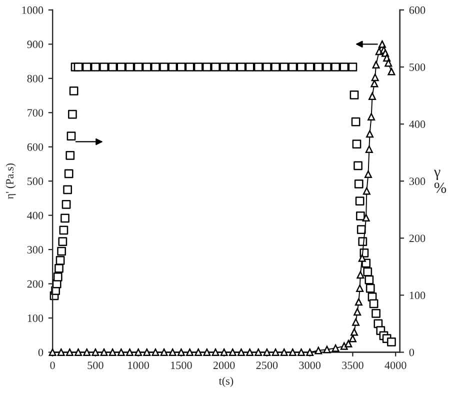 Image resolution: width=457 pixels, height=398 pixels. I want to click on x-tick-label: 0, so click(52, 366).